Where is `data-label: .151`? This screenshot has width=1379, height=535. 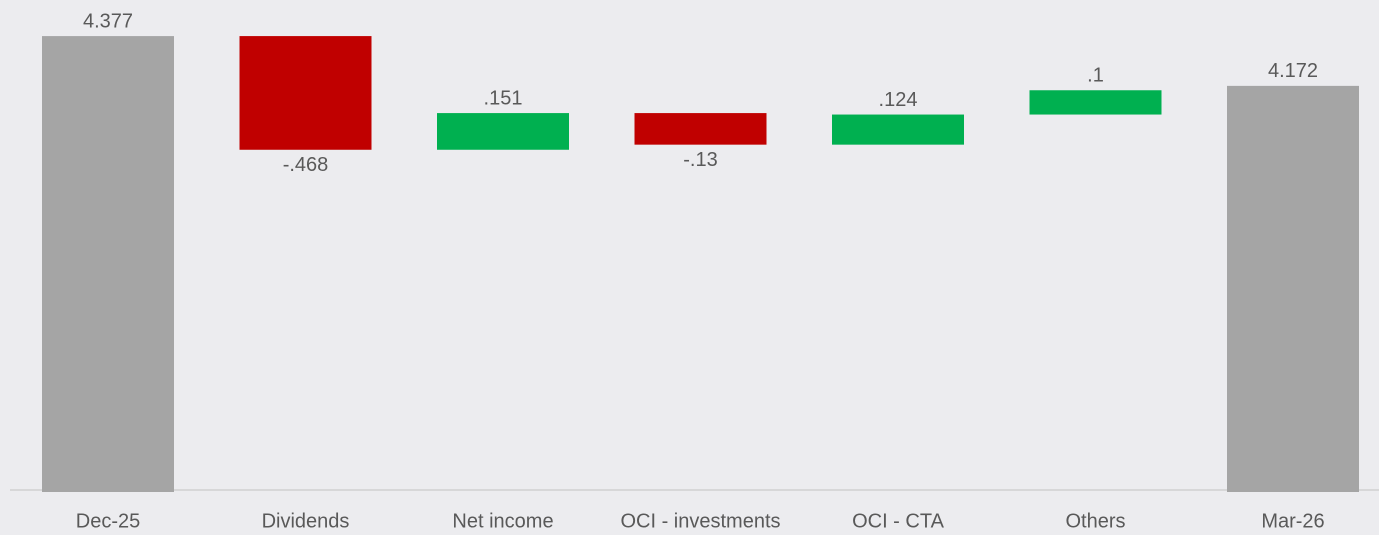
data-label: .151 is located at coordinates (503, 98).